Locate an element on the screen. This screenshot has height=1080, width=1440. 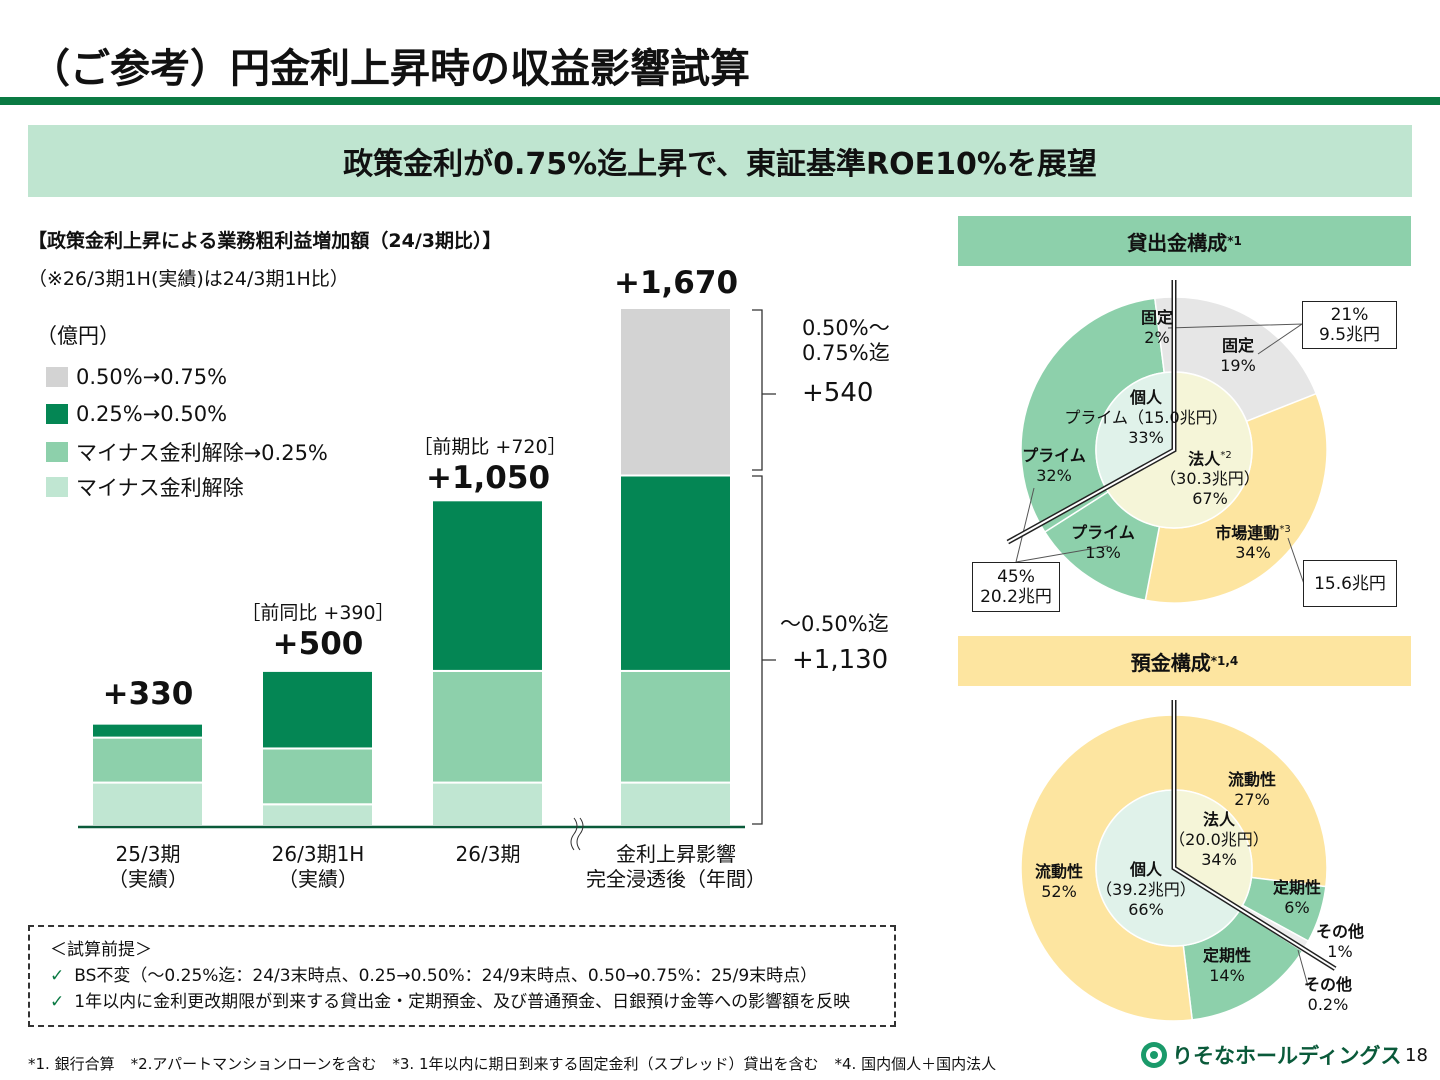
footnote: *3. 1年以内に期日到来する固定金利（スプレッド）貸出を含む is located at coordinates (605, 1064).